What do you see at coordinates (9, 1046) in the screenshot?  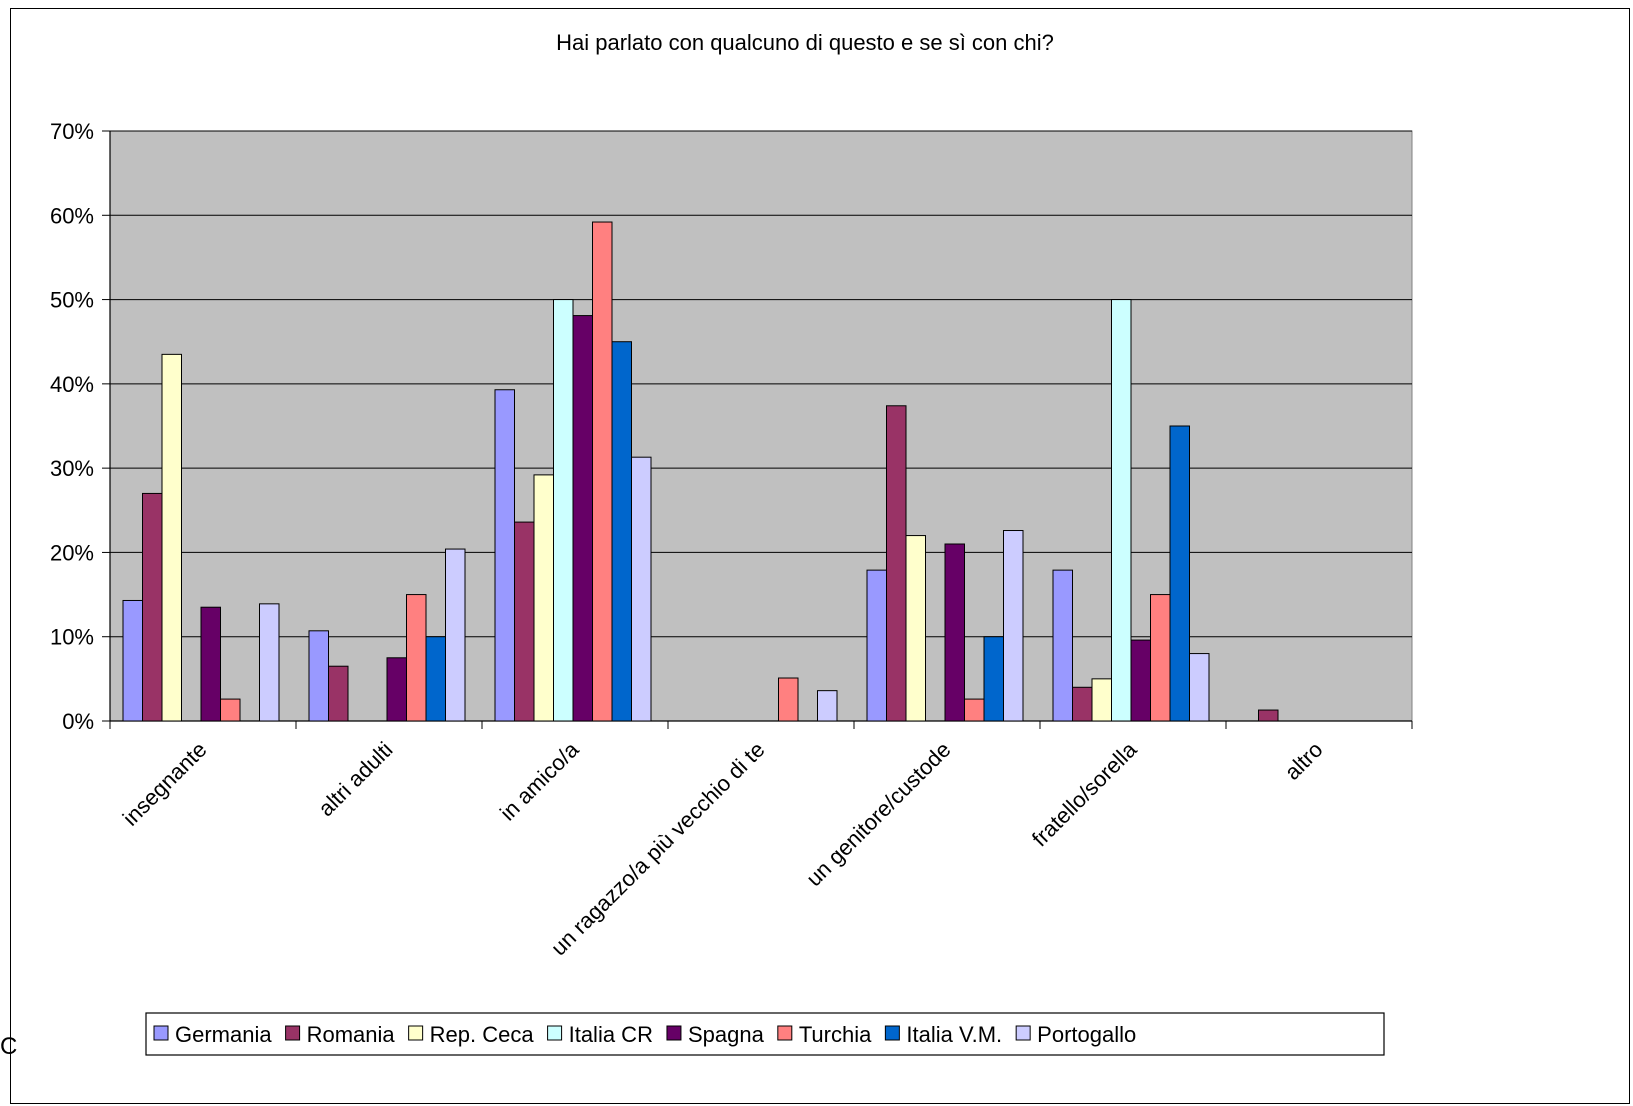 I see `stray-glyph: C` at bounding box center [9, 1046].